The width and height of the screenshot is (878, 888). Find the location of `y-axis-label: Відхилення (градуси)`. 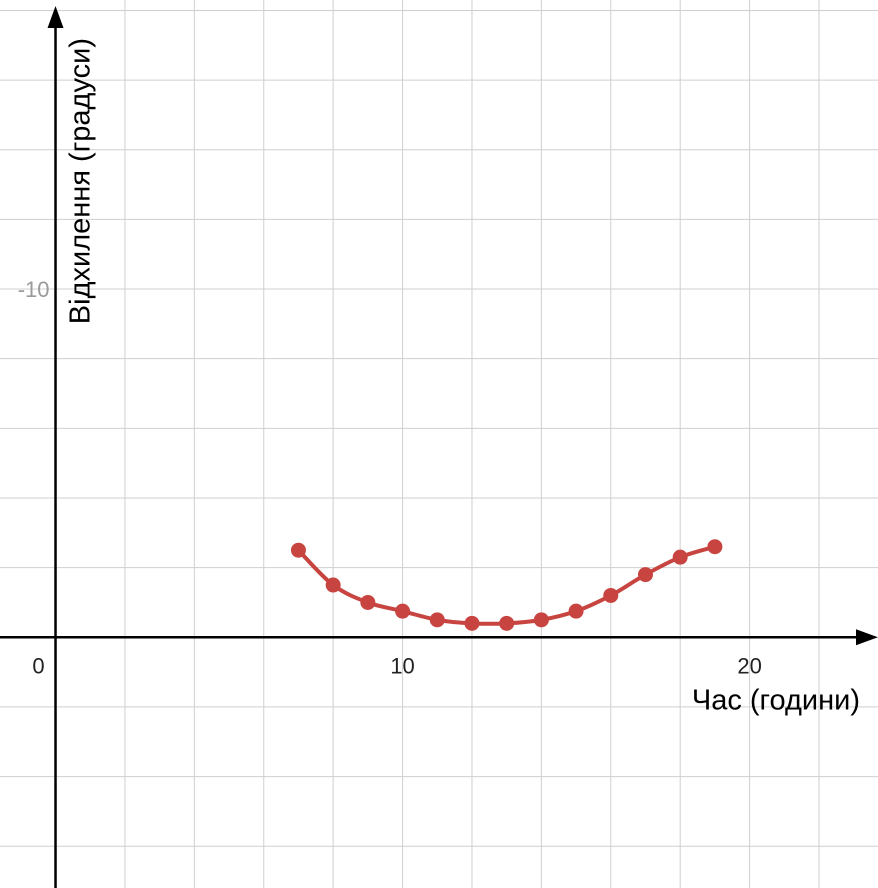

y-axis-label: Відхилення (градуси) is located at coordinates (81, 181).